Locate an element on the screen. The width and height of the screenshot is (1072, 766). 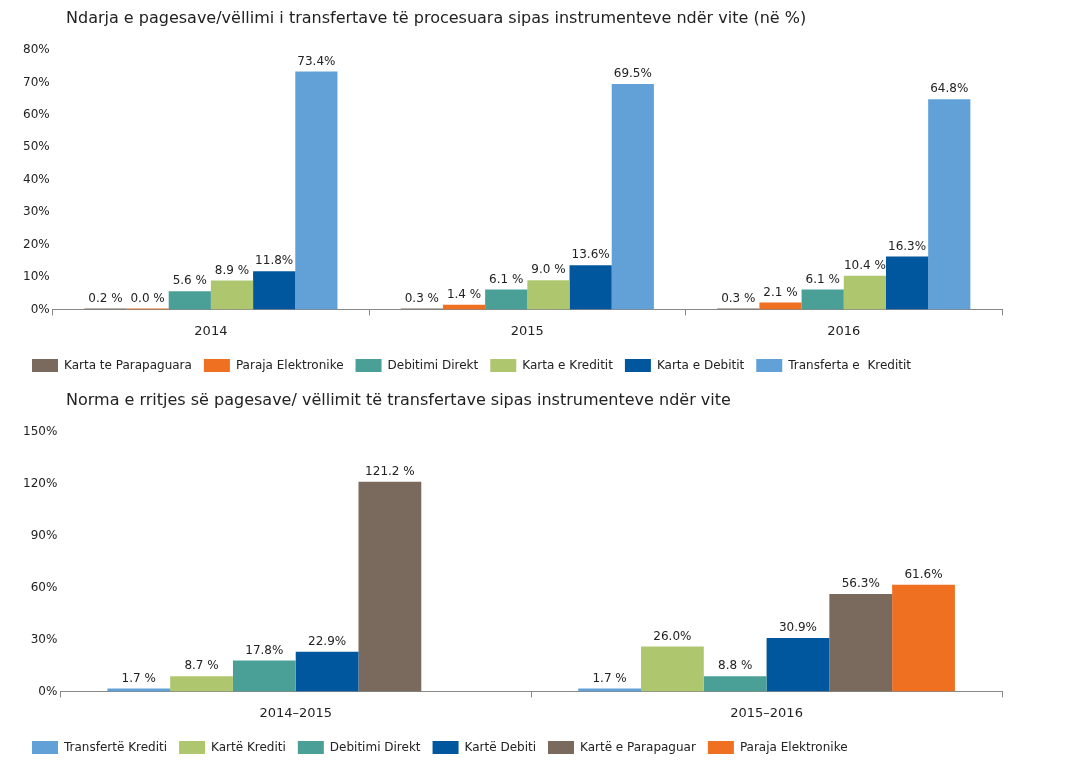
data-label: 17.8% is located at coordinates (264, 649).